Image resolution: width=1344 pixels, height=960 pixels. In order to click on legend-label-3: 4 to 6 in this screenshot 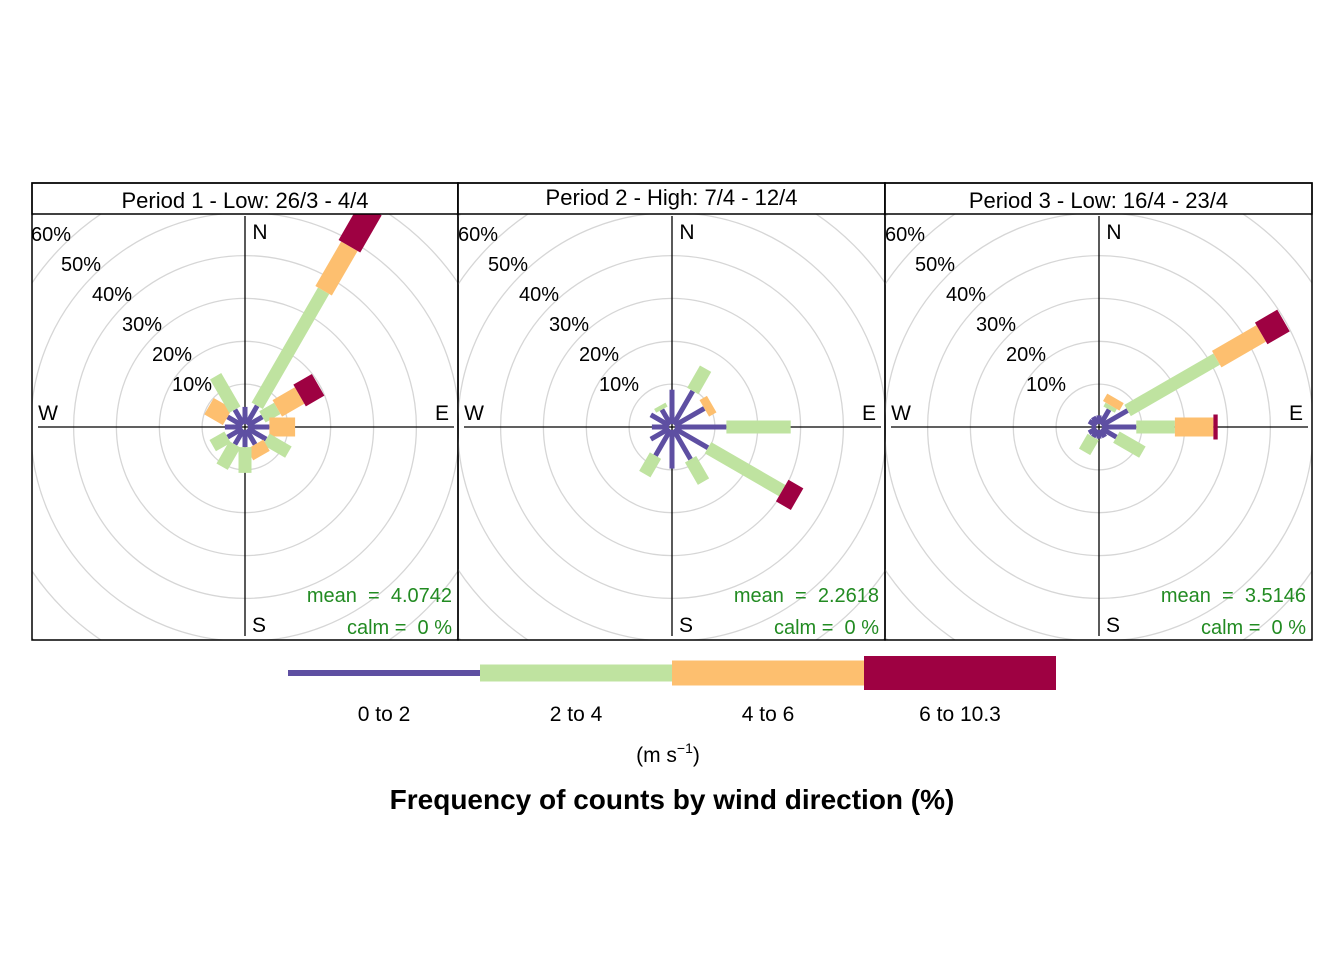, I will do `click(768, 714)`.